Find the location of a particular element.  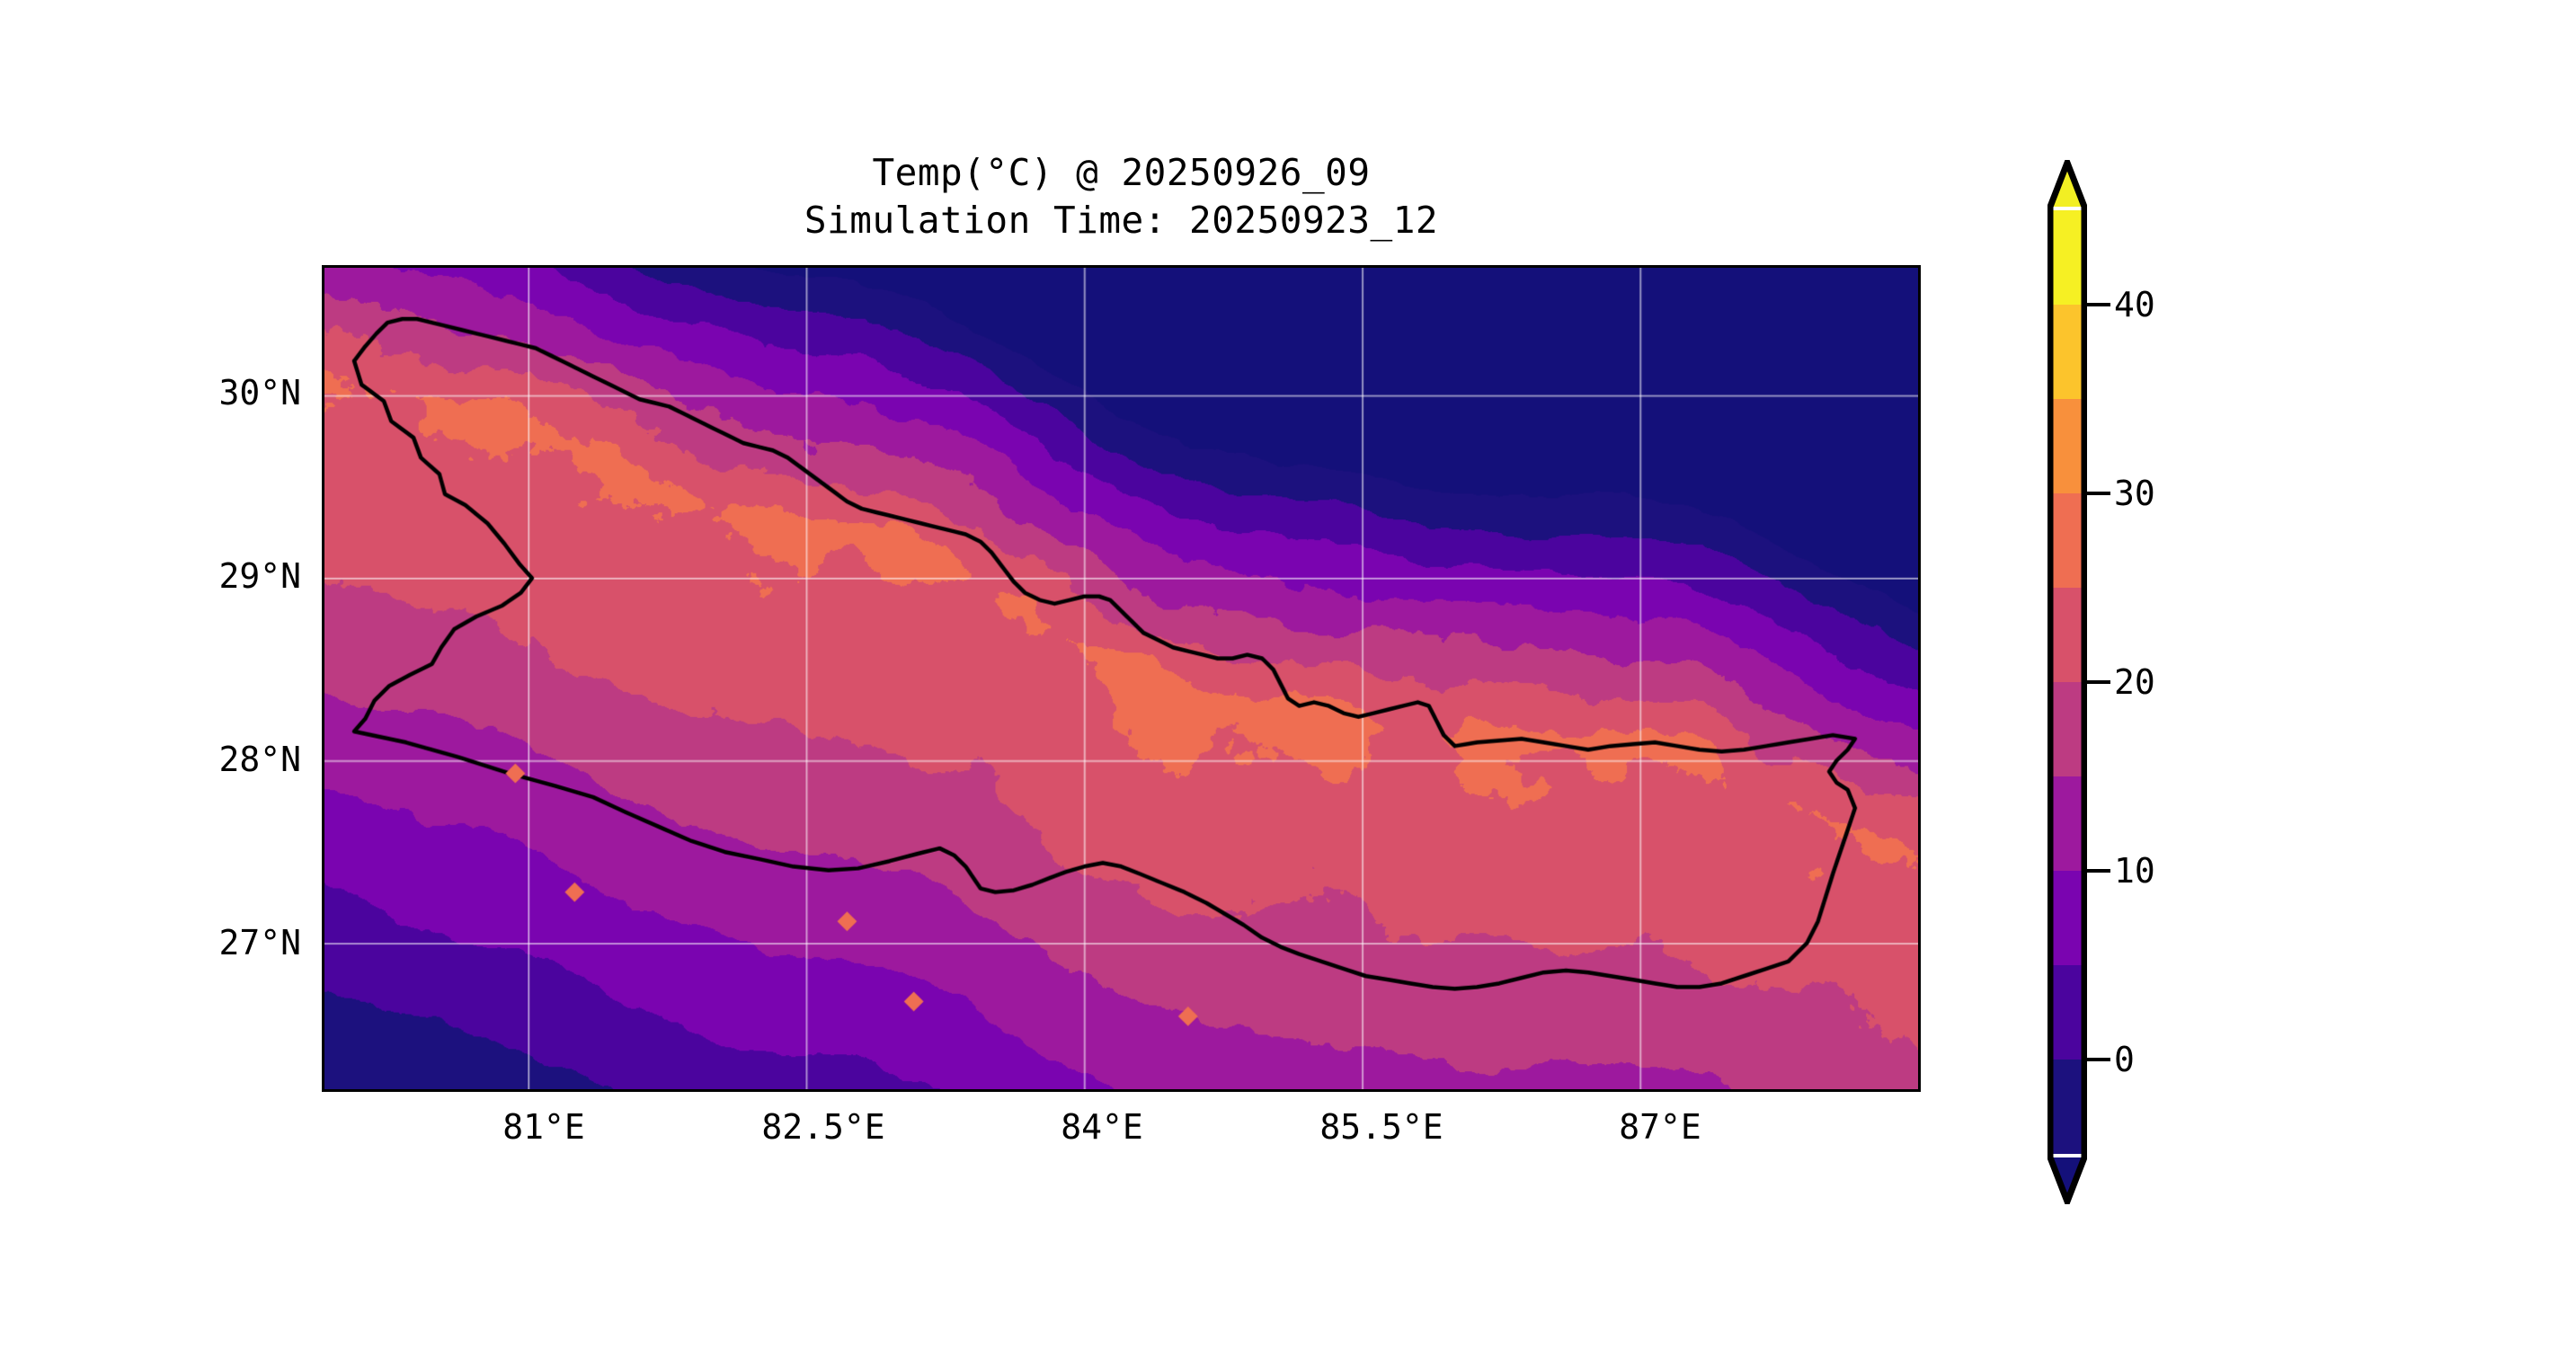

colorbar-tick-label-0: 0 is located at coordinates (2124, 1059).